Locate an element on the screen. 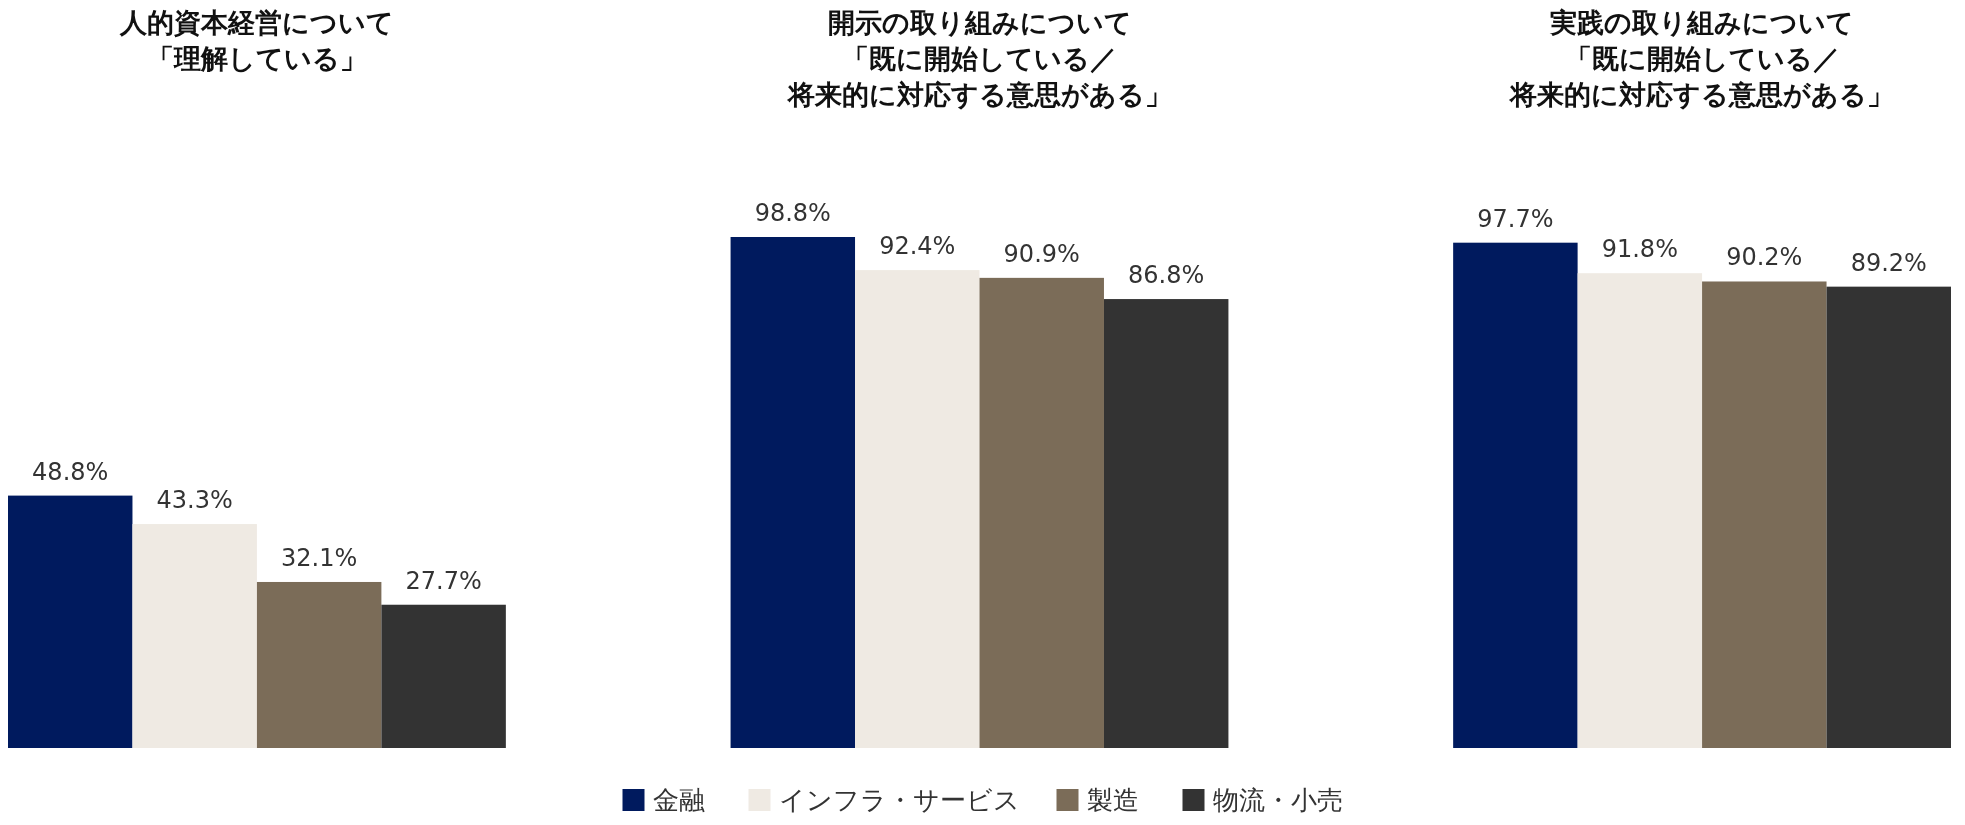 This screenshot has width=1965, height=825. data-label: 92.4% is located at coordinates (917, 246).